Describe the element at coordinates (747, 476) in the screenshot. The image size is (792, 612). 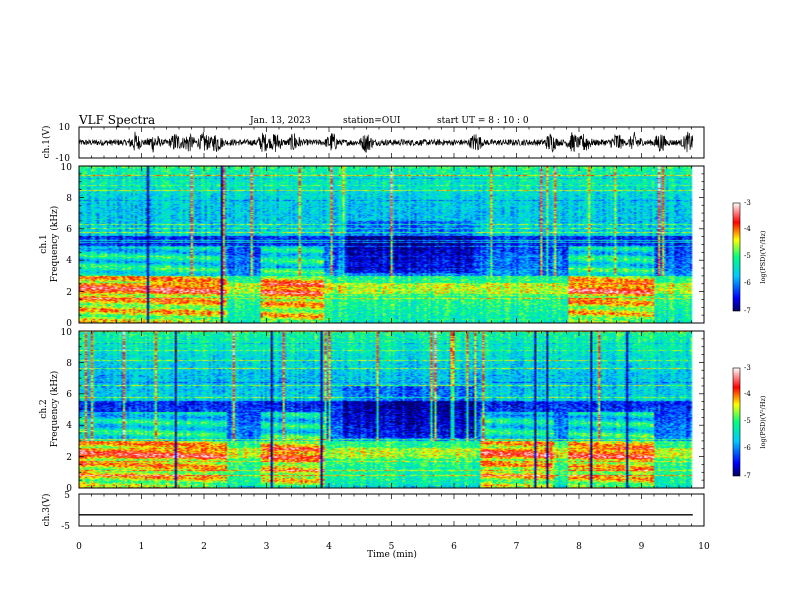
I see `ch2-cbar-tick-m7: -7` at that location.